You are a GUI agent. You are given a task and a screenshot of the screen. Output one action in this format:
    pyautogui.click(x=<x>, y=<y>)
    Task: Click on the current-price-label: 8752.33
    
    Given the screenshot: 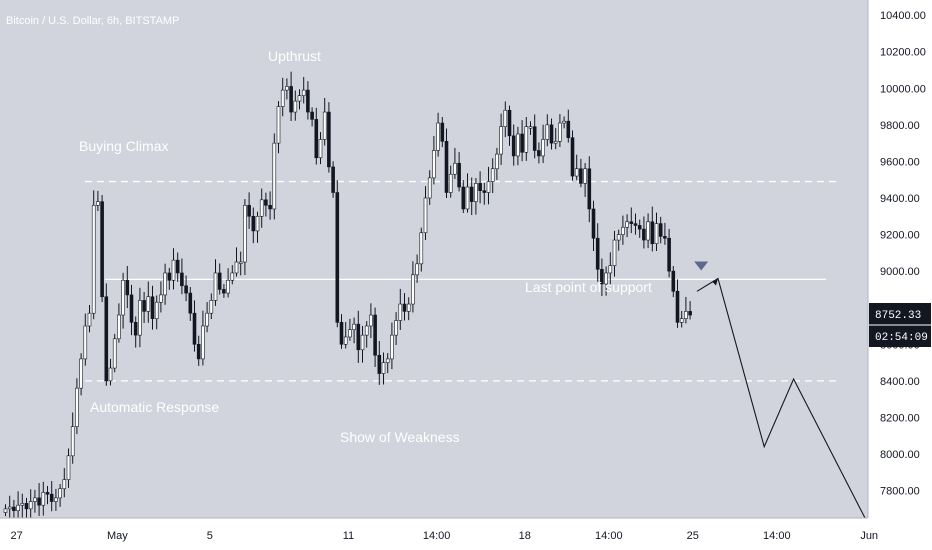 What is the action you would take?
    pyautogui.click(x=898, y=316)
    